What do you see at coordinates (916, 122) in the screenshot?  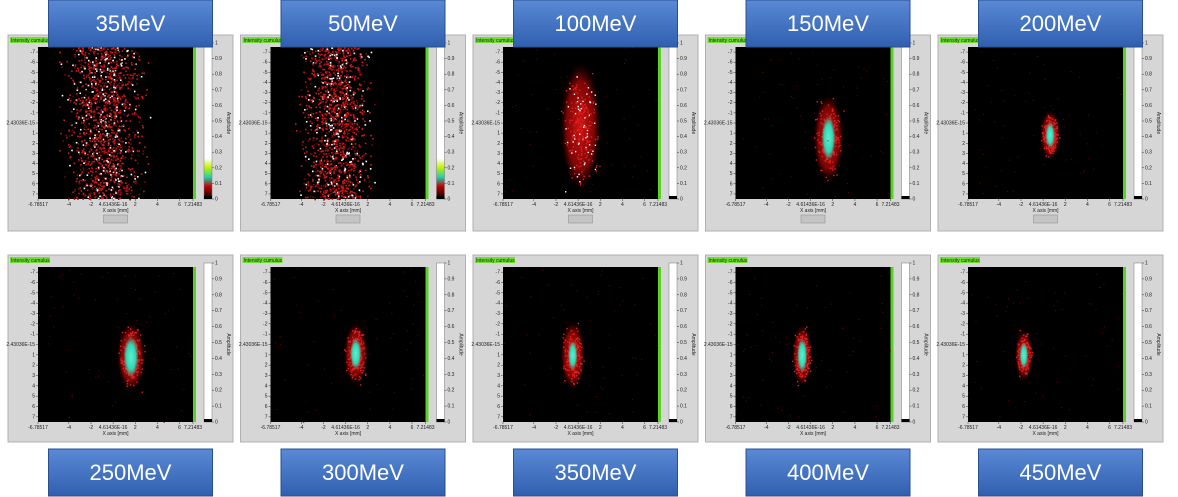 I see `colorbar-tick-label: 0.5` at bounding box center [916, 122].